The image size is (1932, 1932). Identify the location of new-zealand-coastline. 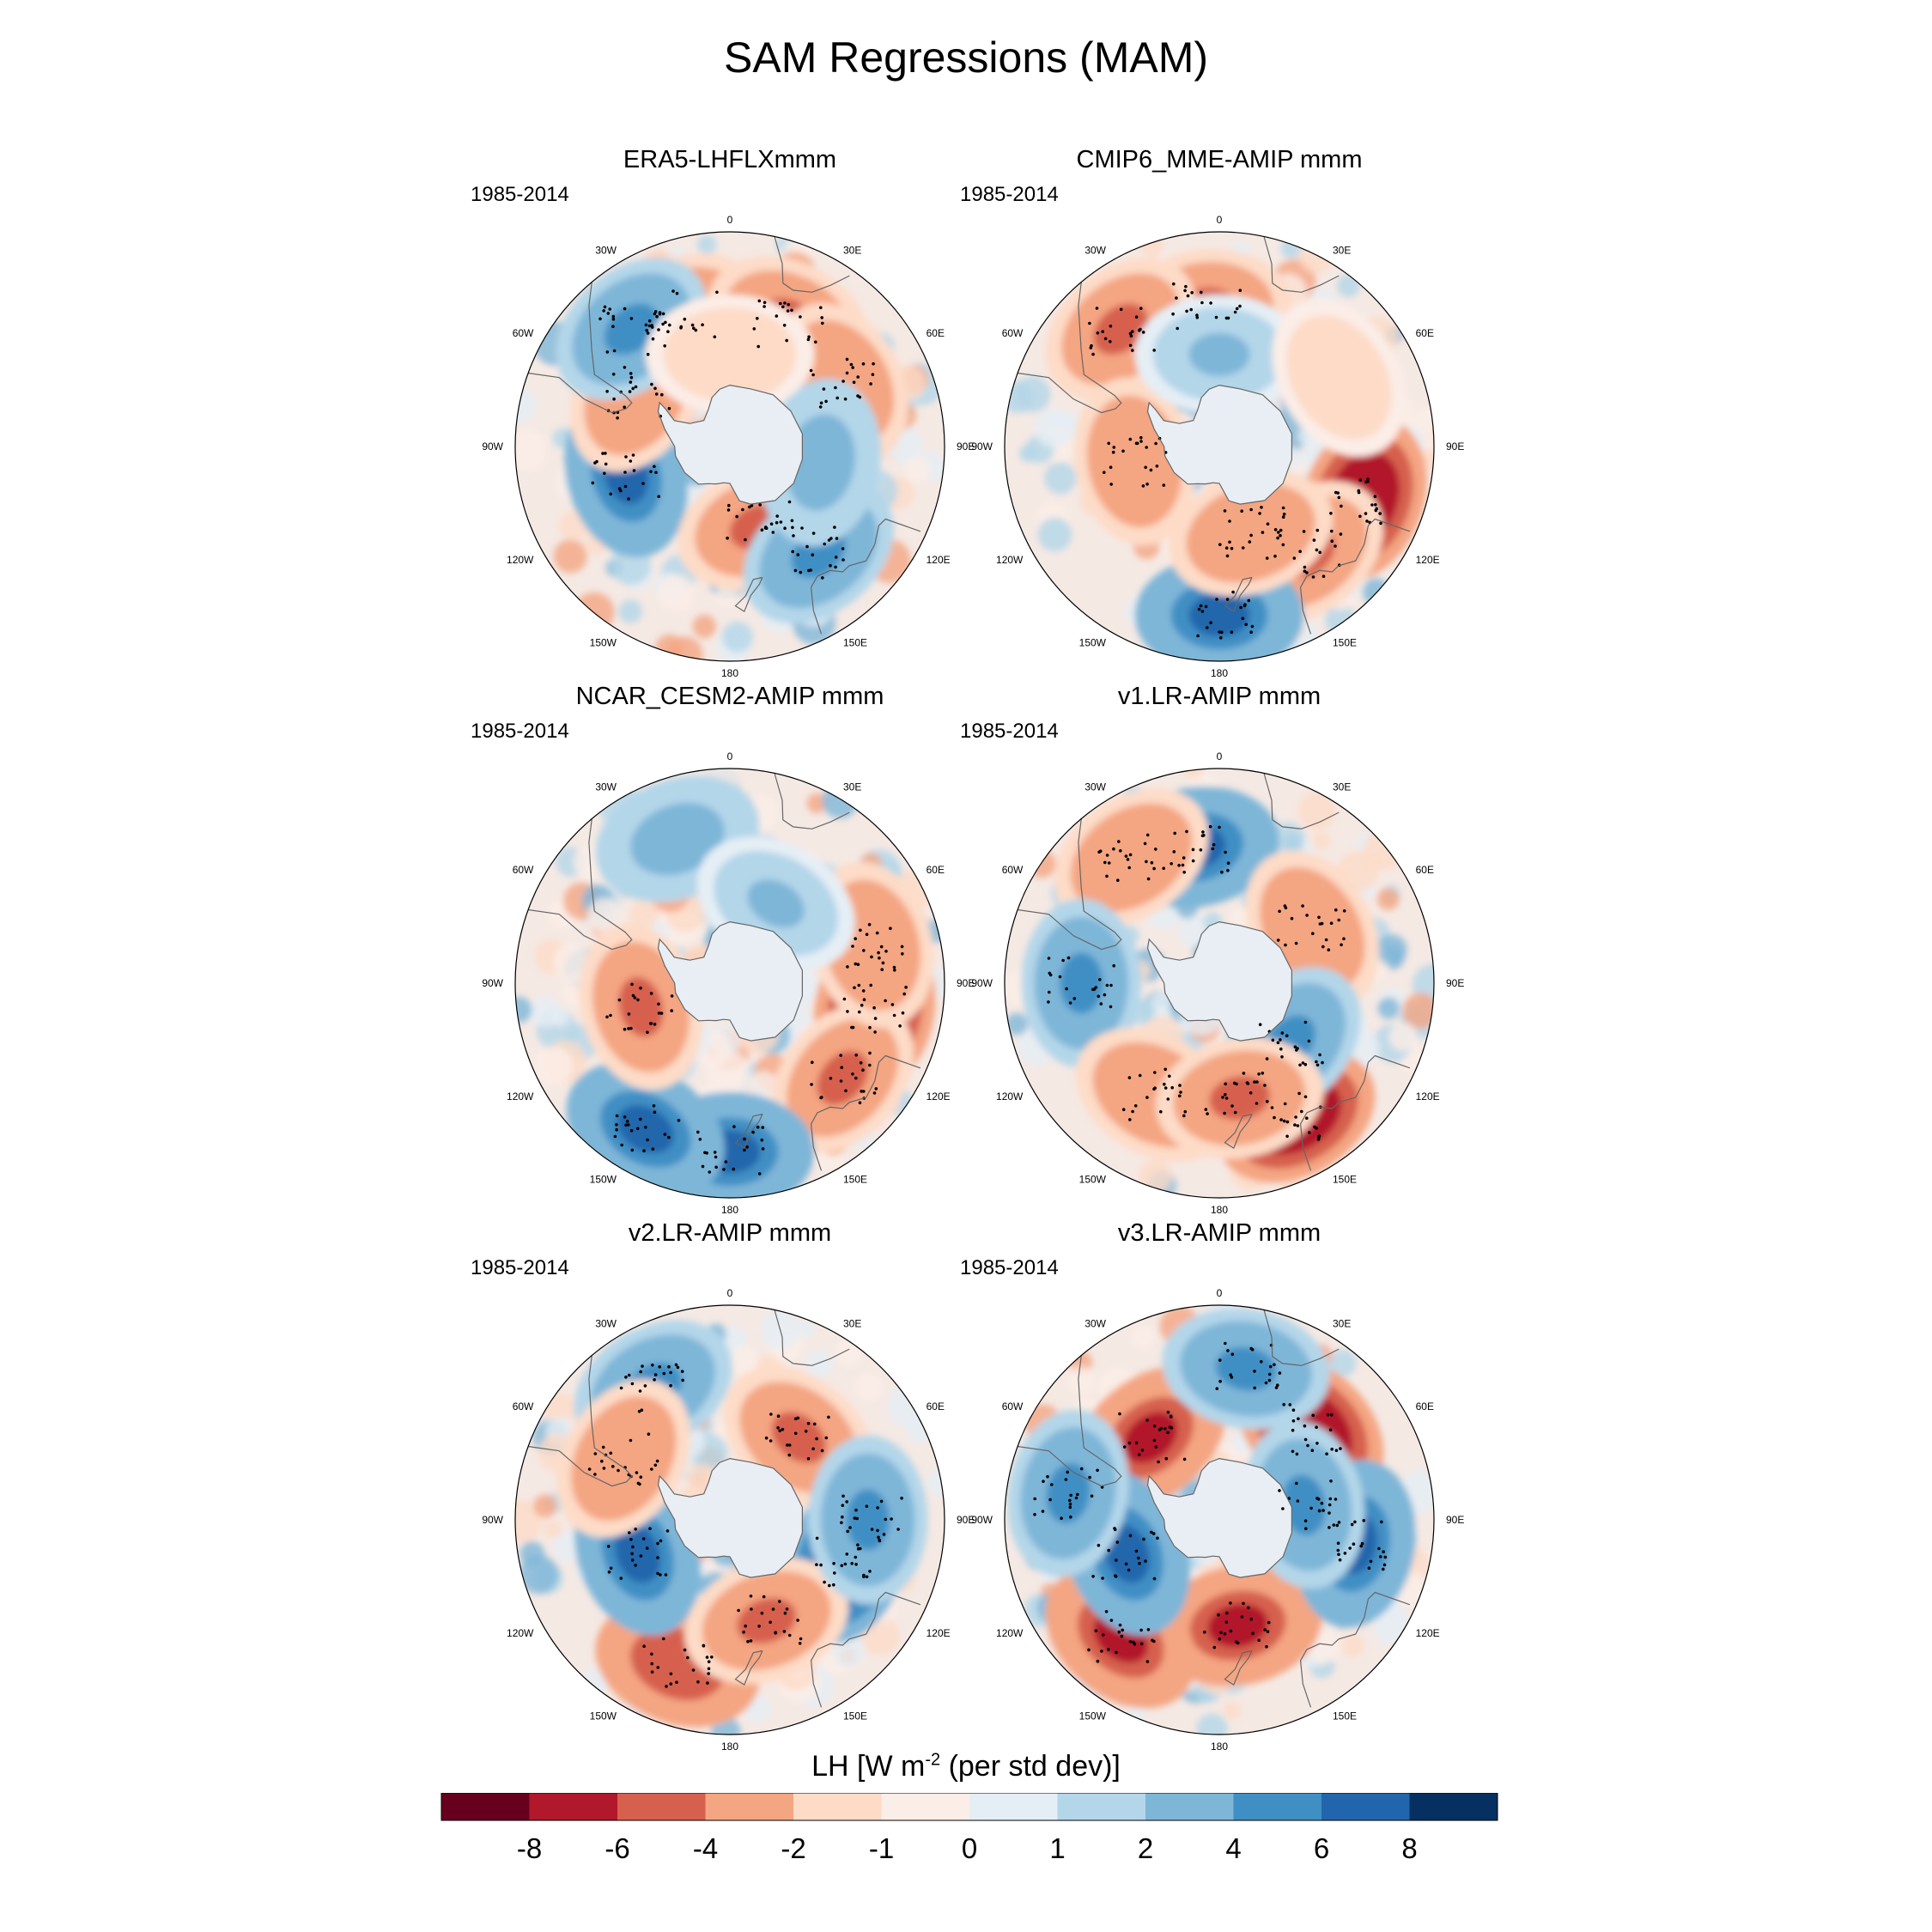
(1239, 1131).